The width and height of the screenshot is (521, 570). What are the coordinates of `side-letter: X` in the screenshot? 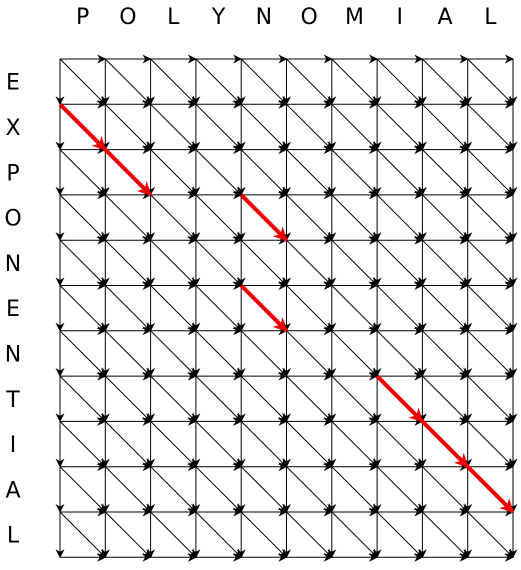 It's located at (12, 128).